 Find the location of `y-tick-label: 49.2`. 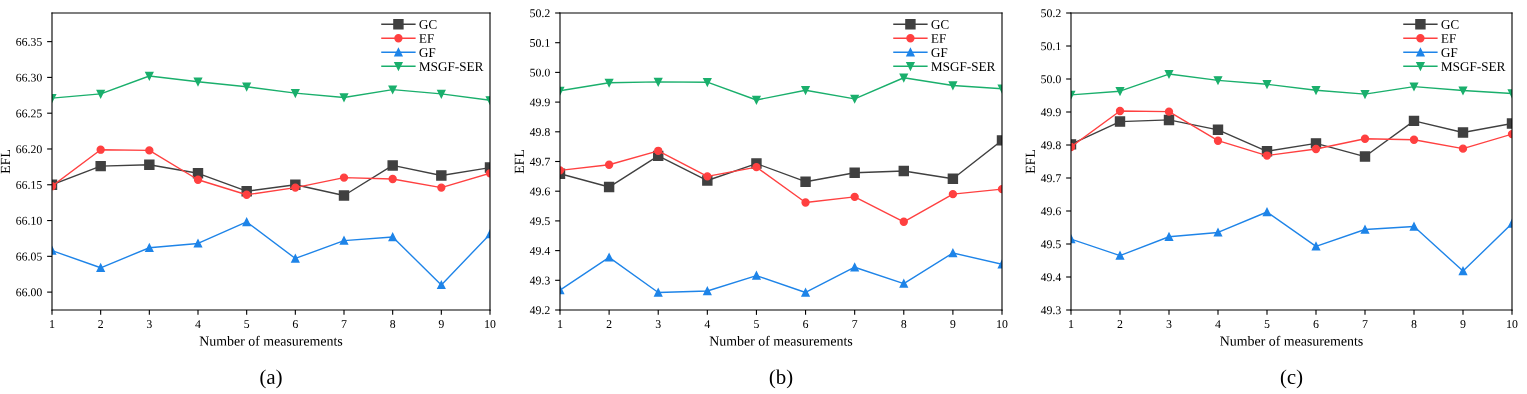

y-tick-label: 49.2 is located at coordinates (539, 310).